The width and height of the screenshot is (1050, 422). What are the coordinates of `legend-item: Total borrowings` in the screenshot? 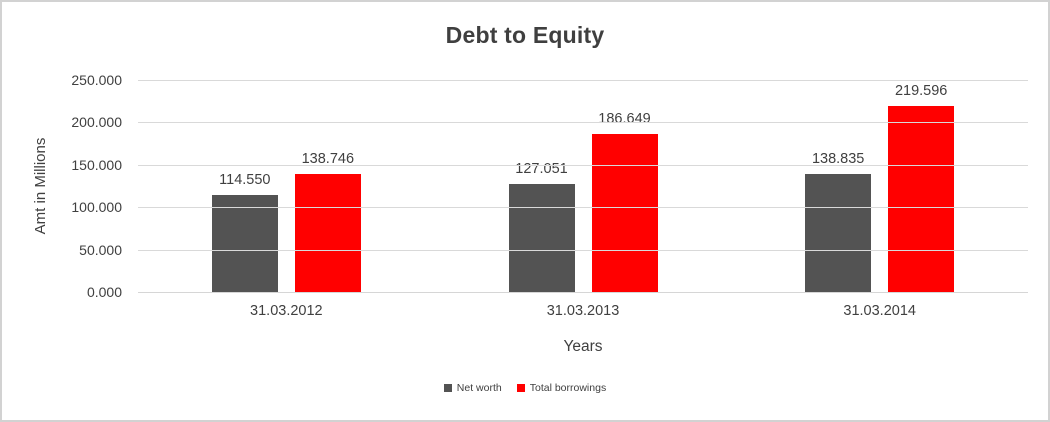 It's located at (561, 388).